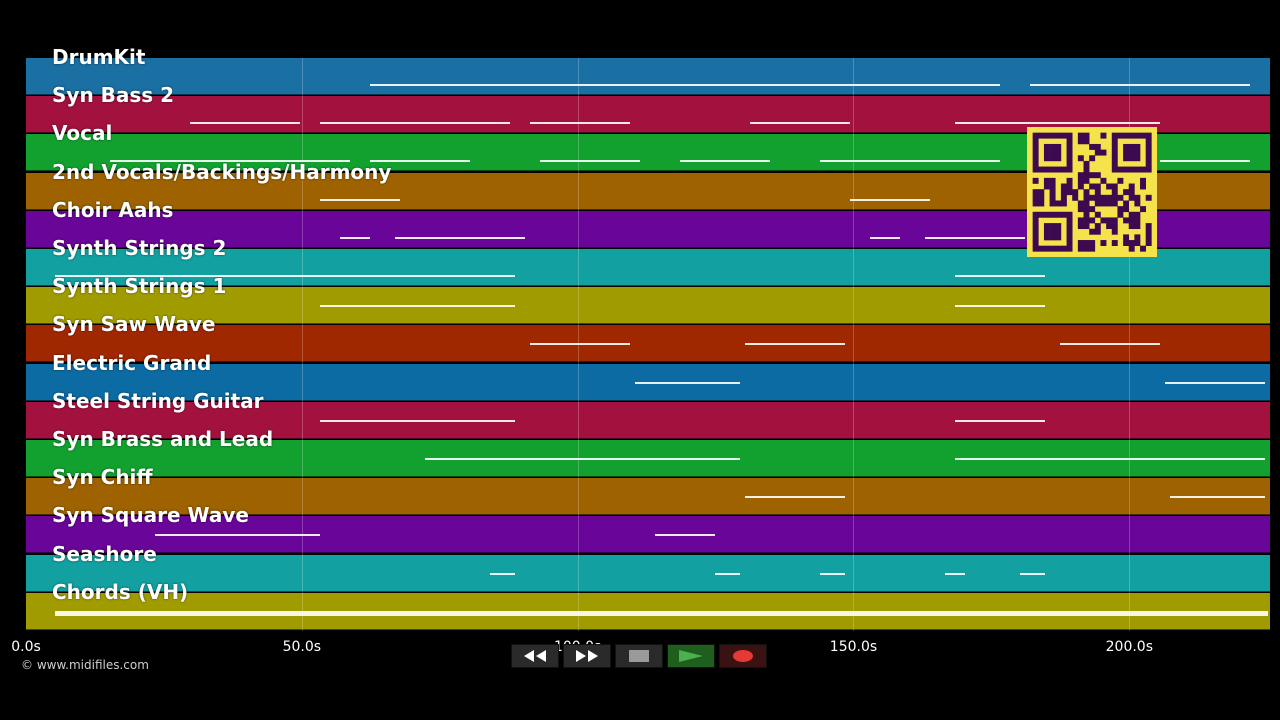  What do you see at coordinates (113, 209) in the screenshot?
I see `track-label: Choir Aahs` at bounding box center [113, 209].